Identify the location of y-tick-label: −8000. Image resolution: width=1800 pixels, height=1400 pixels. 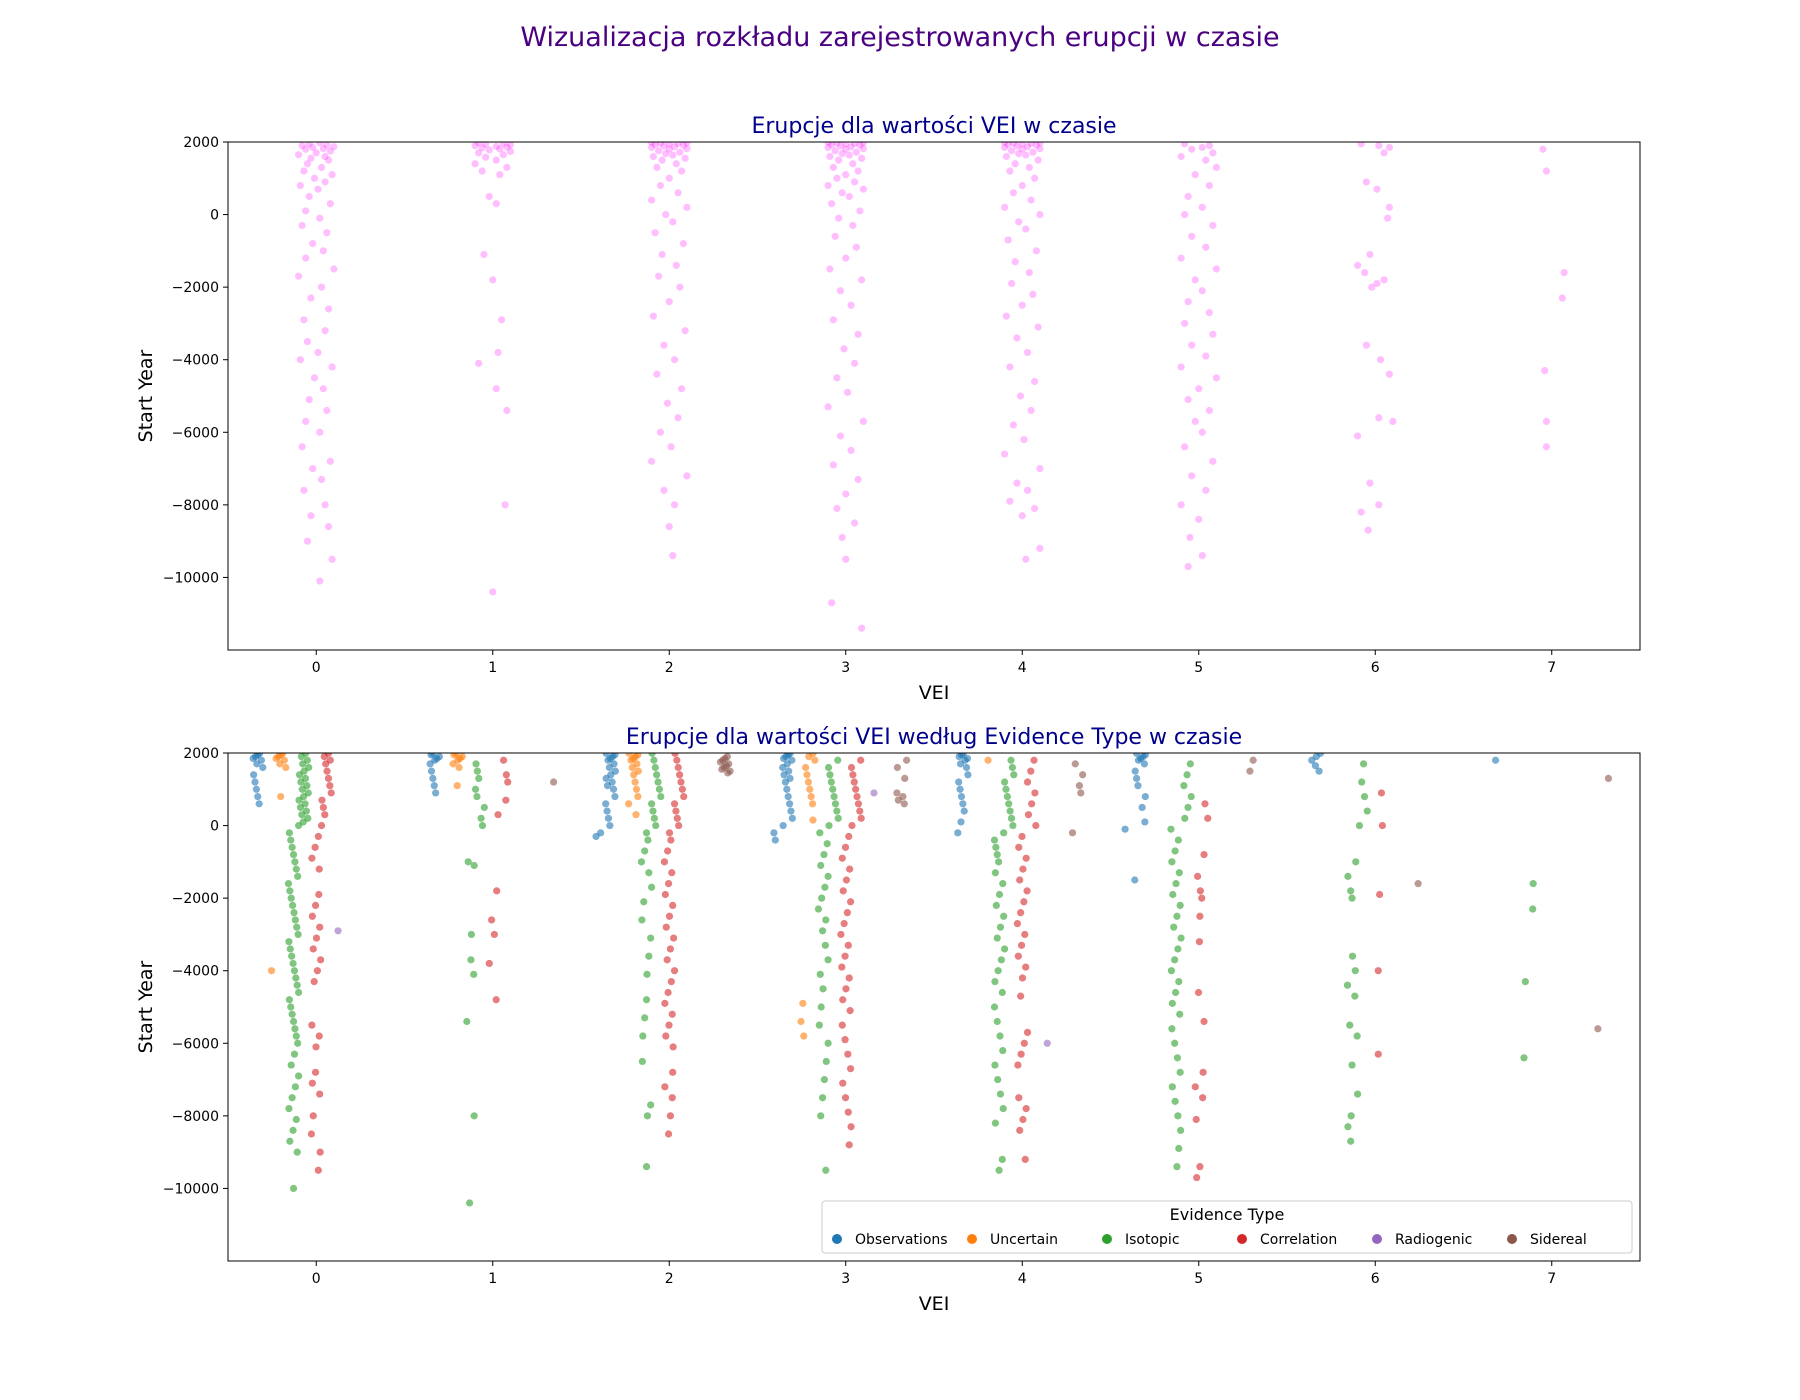
(195, 506).